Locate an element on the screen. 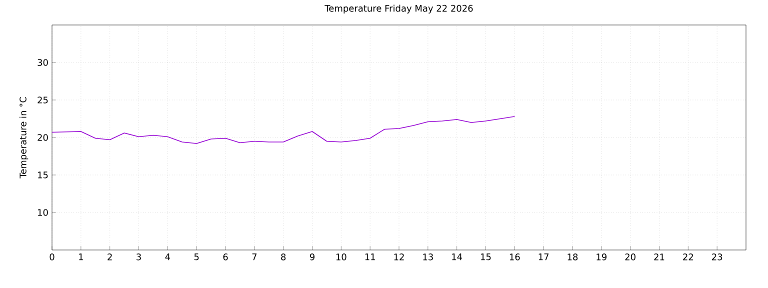 The width and height of the screenshot is (768, 288). y-tick-label: 10 is located at coordinates (43, 212).